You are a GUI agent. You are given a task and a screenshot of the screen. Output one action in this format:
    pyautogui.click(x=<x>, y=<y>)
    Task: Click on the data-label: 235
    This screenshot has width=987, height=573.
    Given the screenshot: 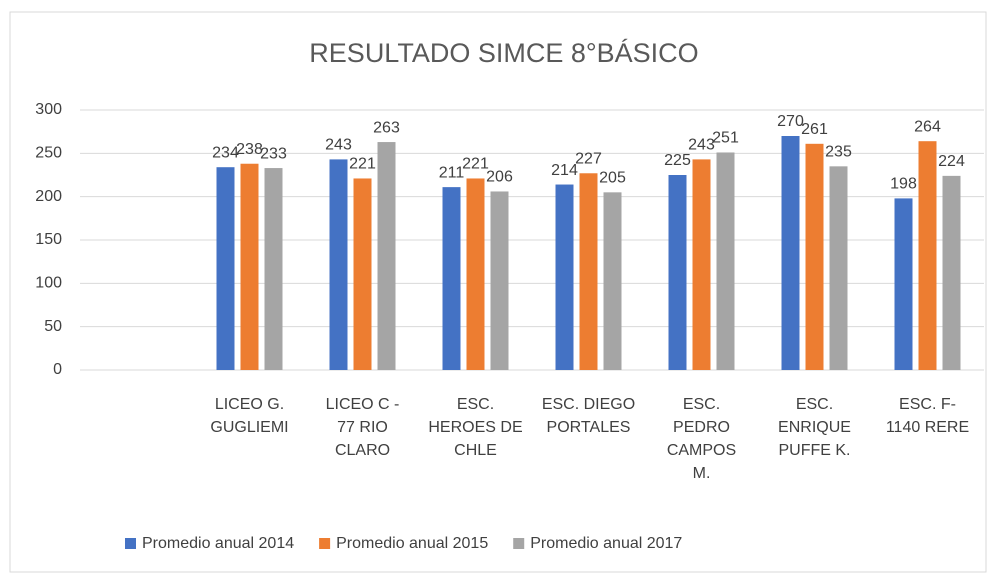 What is the action you would take?
    pyautogui.click(x=838, y=152)
    